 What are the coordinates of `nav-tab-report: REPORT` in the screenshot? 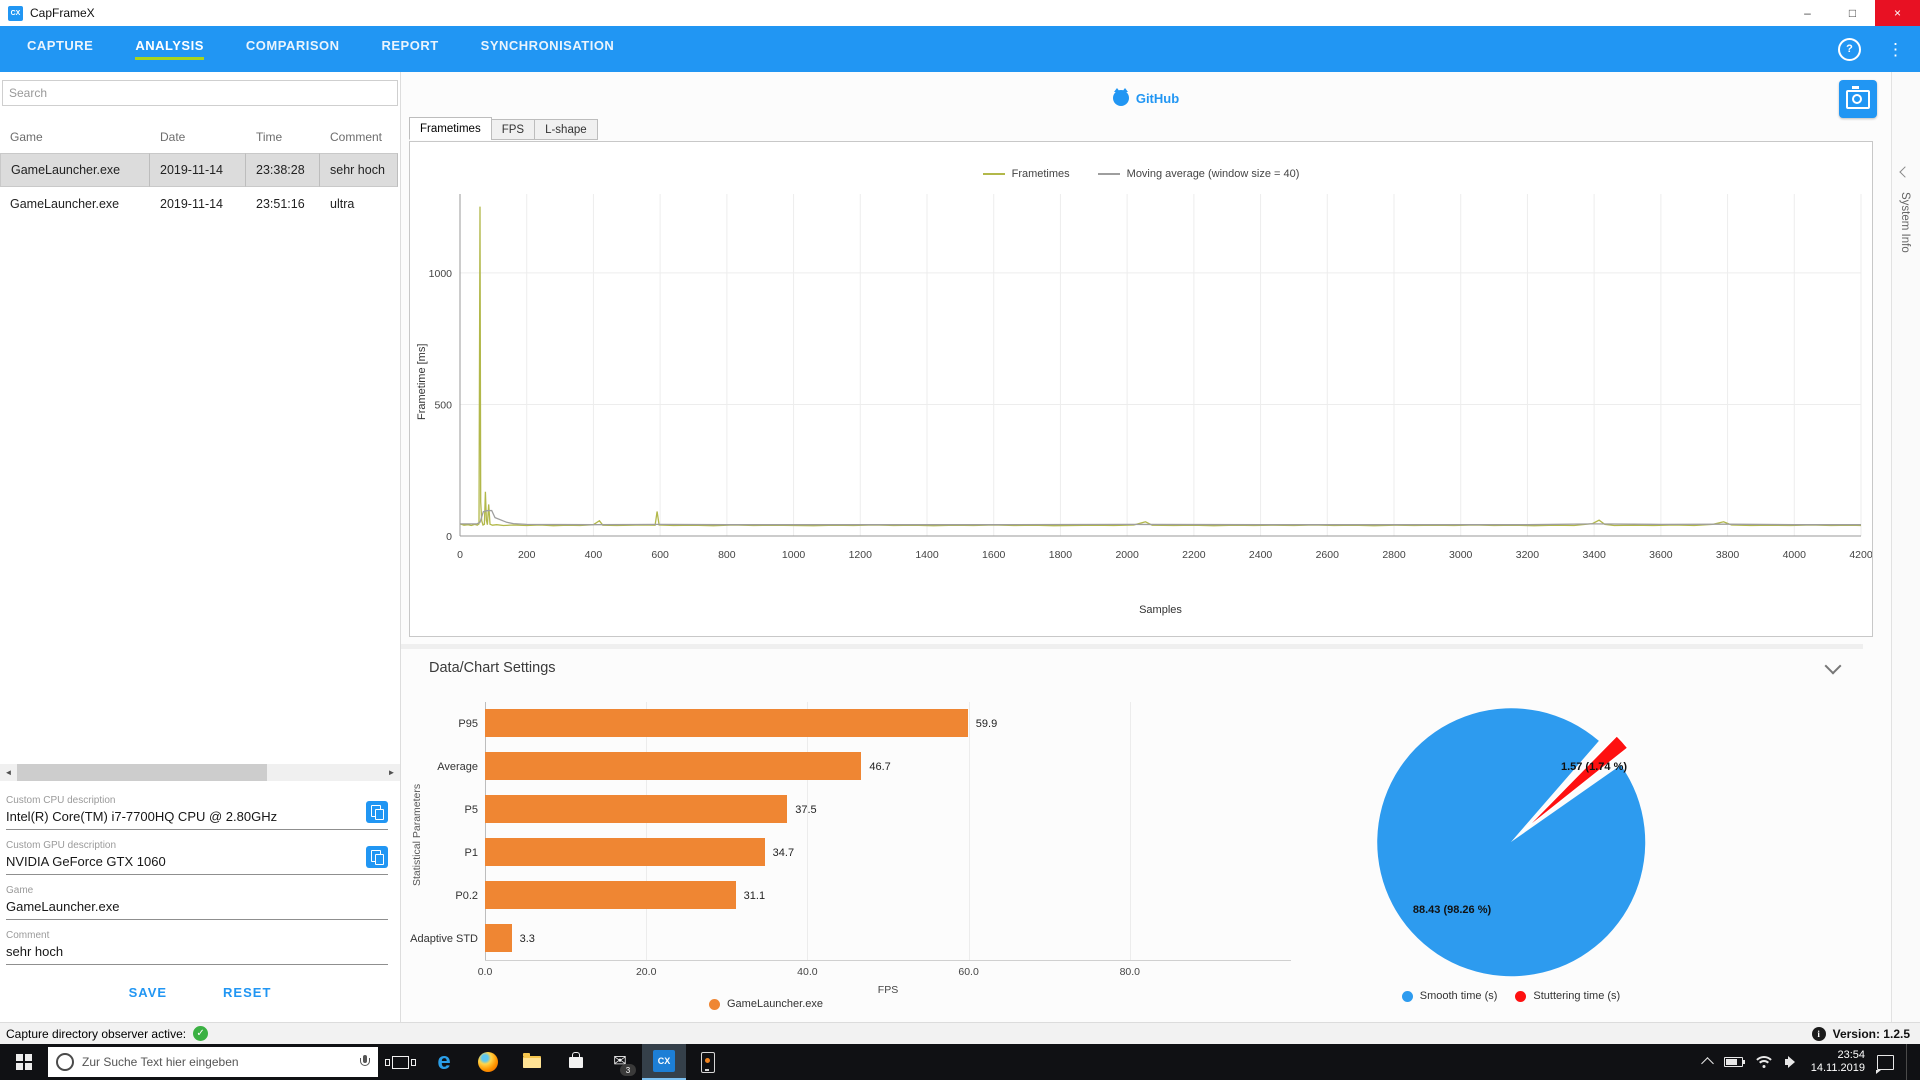 It's located at (410, 49).